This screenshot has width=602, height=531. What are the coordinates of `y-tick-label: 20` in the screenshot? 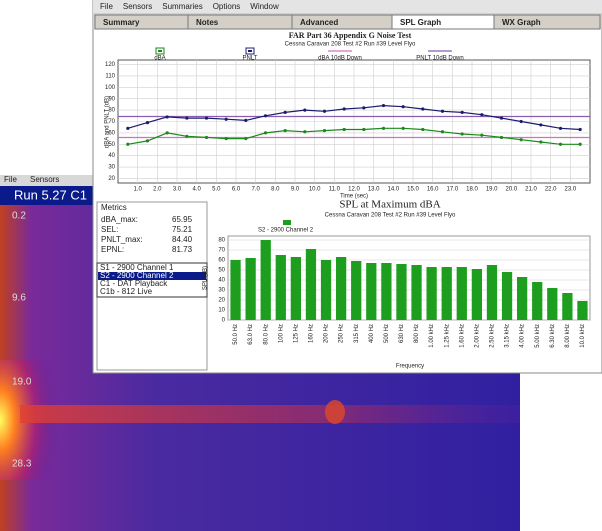 It's located at (221, 301).